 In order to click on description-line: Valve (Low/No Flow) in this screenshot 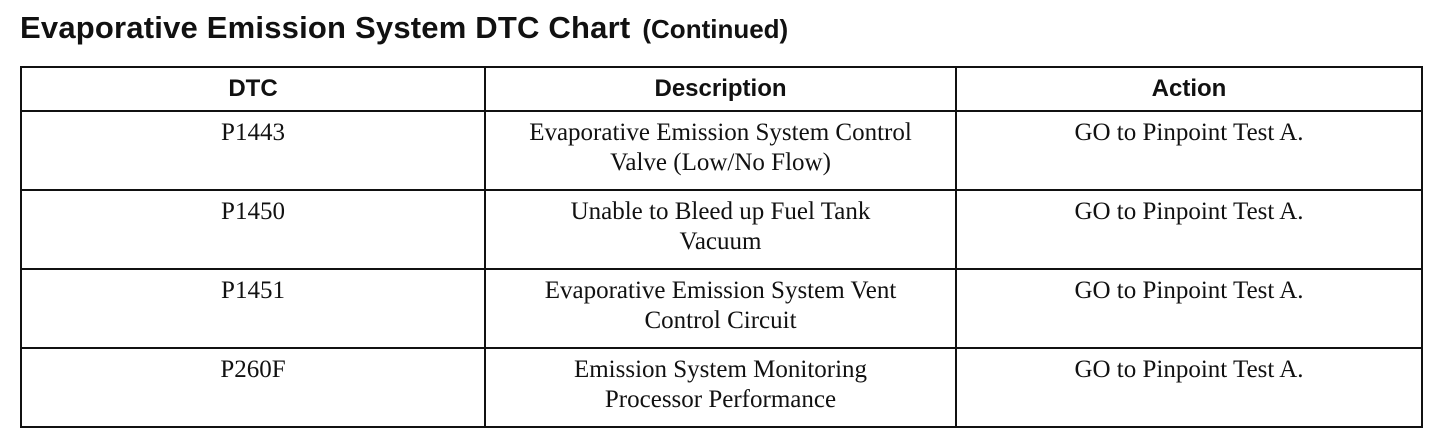, I will do `click(720, 162)`.